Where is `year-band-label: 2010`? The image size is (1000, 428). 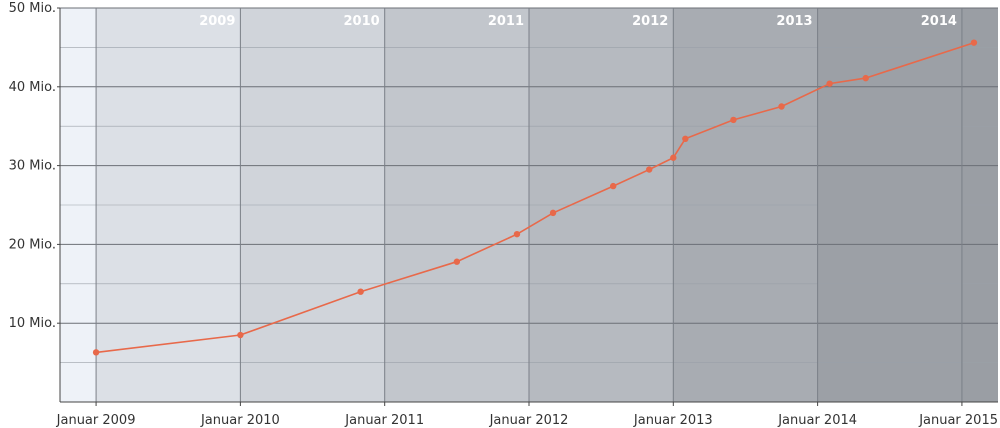 year-band-label: 2010 is located at coordinates (362, 21).